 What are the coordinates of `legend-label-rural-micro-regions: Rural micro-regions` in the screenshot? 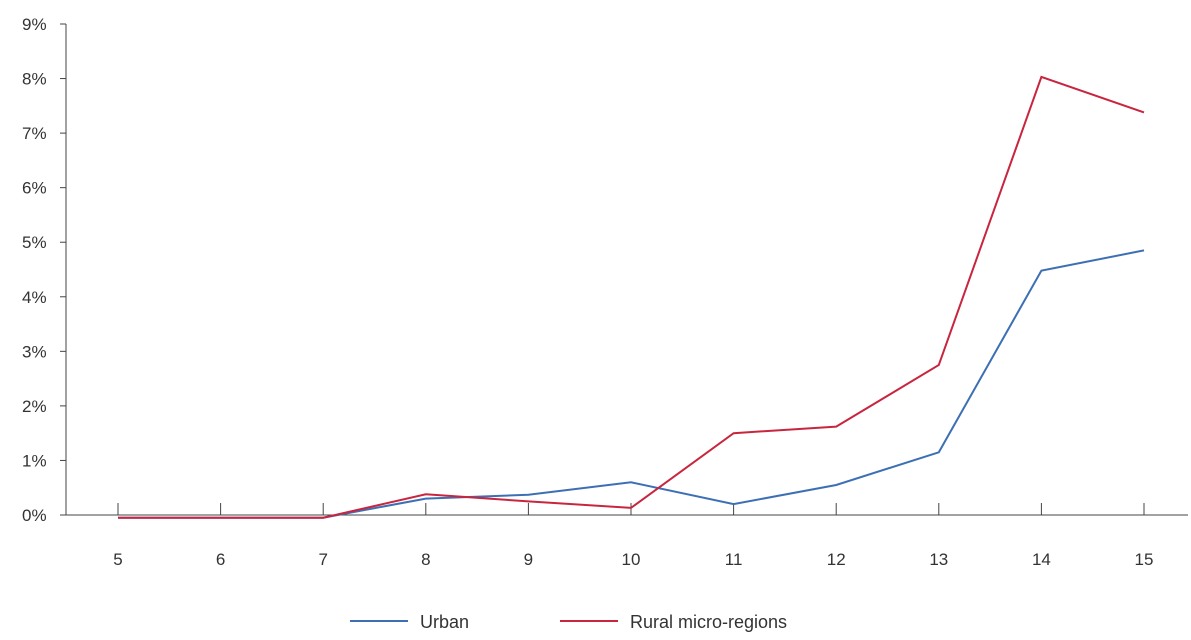 It's located at (708, 622).